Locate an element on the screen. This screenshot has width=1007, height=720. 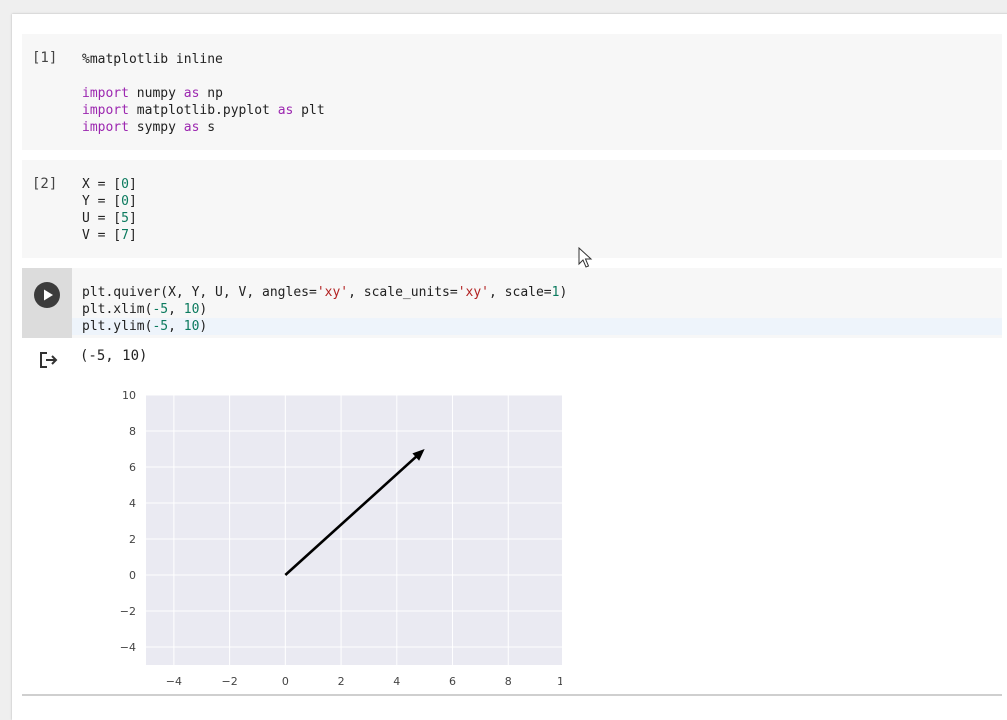
code-token: , scale_units= is located at coordinates (403, 292).